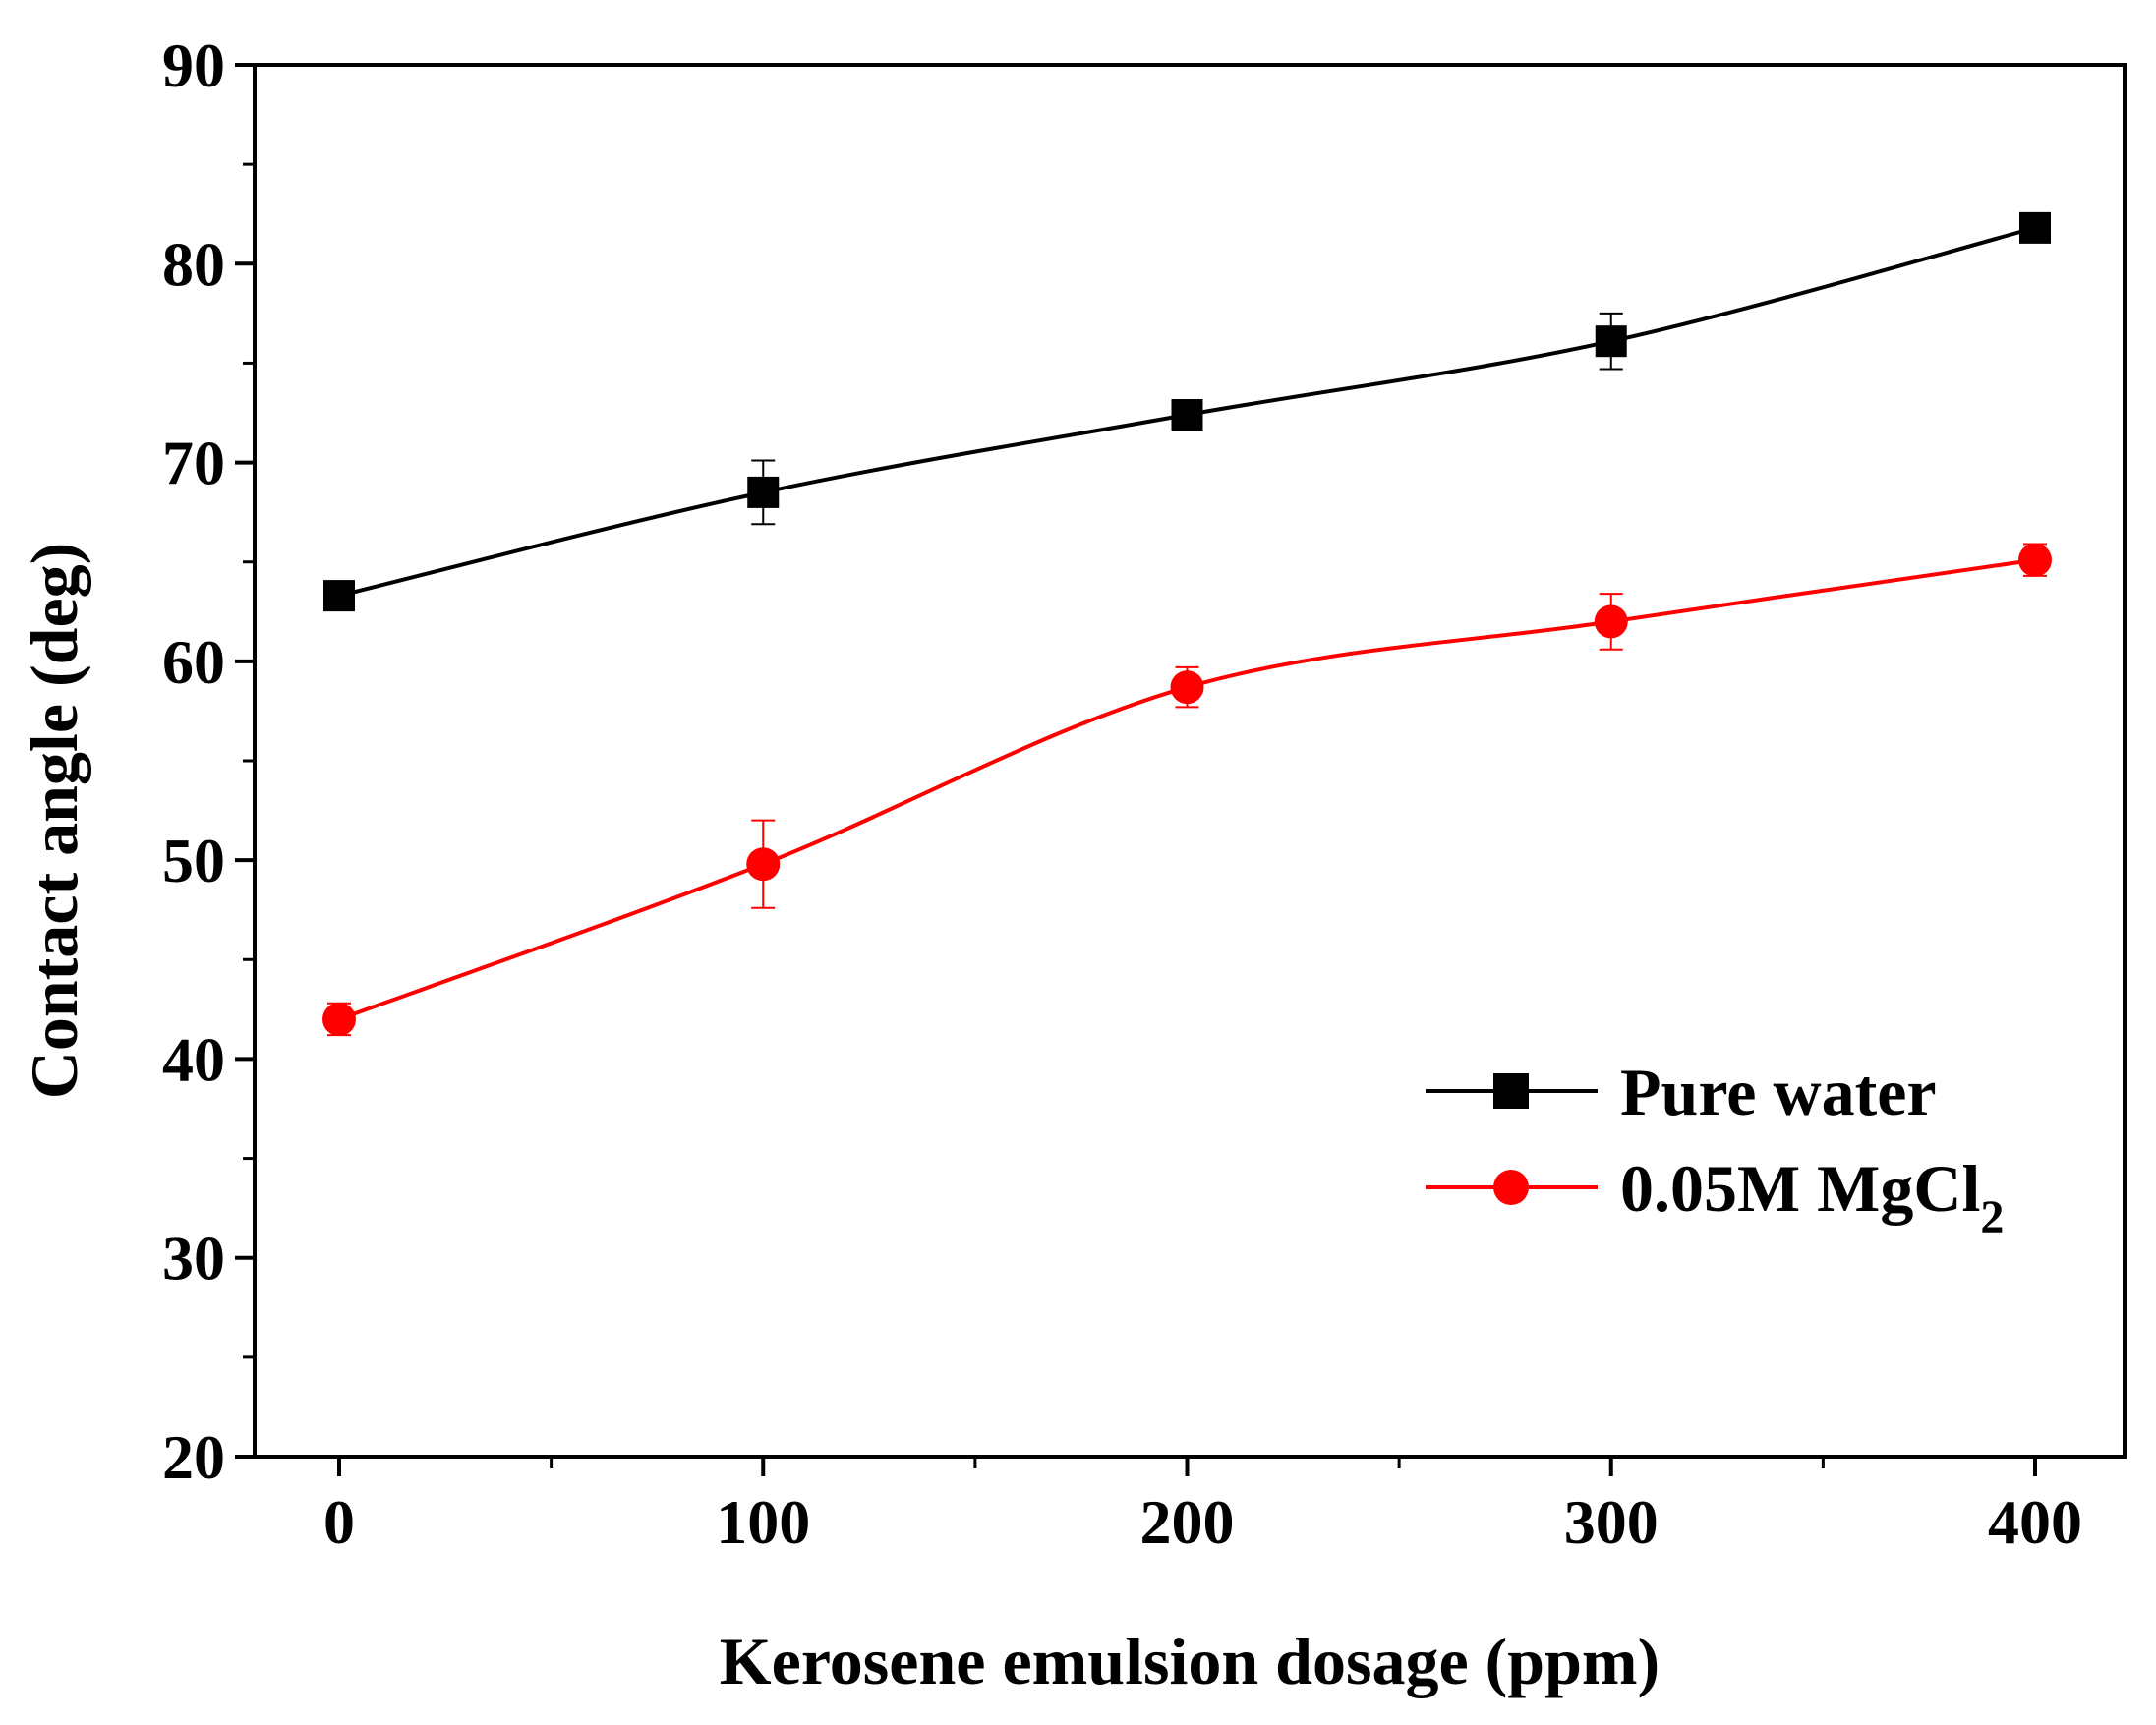 The width and height of the screenshot is (2156, 1725). What do you see at coordinates (1611, 1522) in the screenshot?
I see `x-tick-label: 300` at bounding box center [1611, 1522].